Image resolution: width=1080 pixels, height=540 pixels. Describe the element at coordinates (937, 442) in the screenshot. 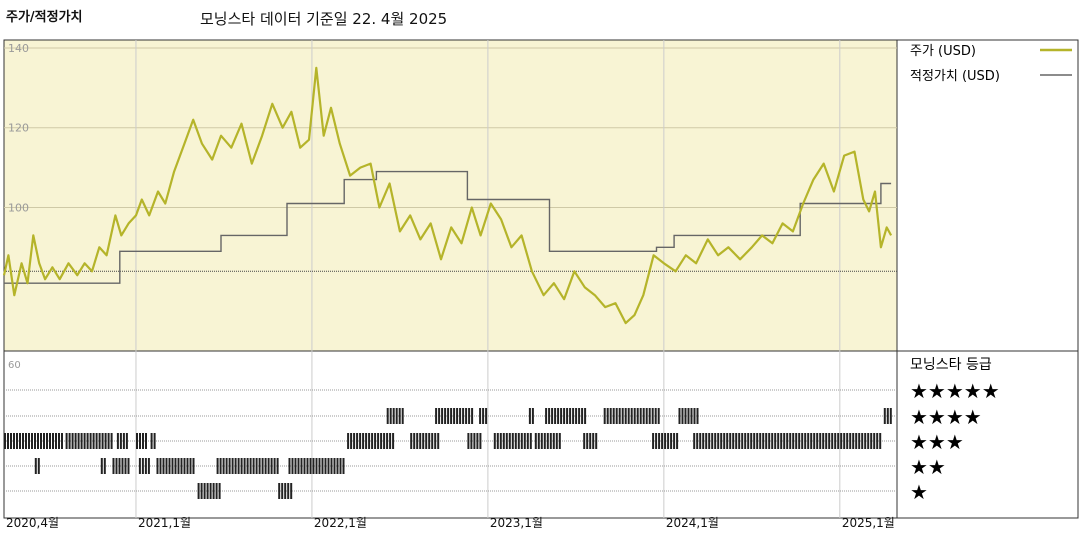

I see `star-rating-label: ★★★` at that location.